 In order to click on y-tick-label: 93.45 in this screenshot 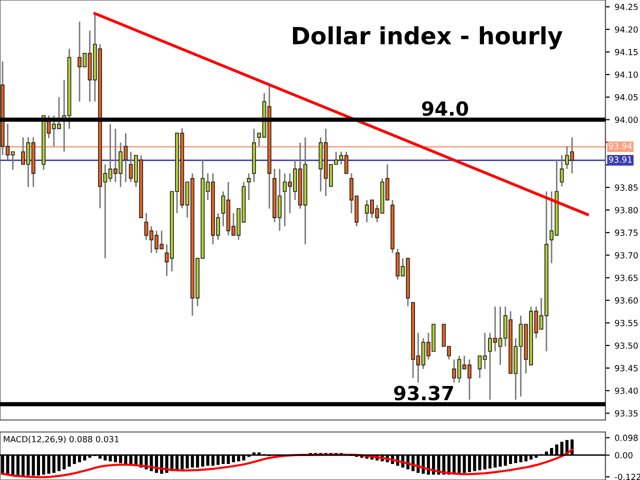, I will do `click(626, 368)`.